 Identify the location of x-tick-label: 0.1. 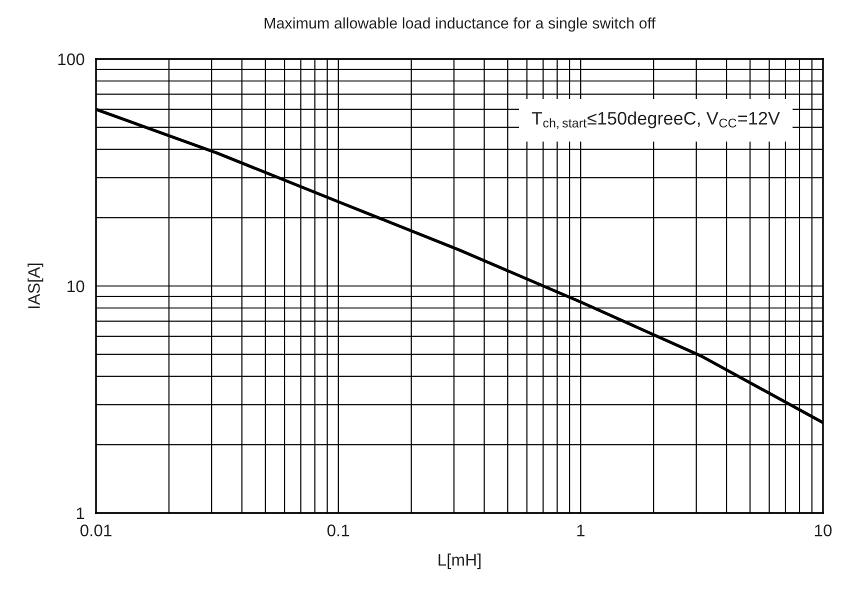
(338, 530).